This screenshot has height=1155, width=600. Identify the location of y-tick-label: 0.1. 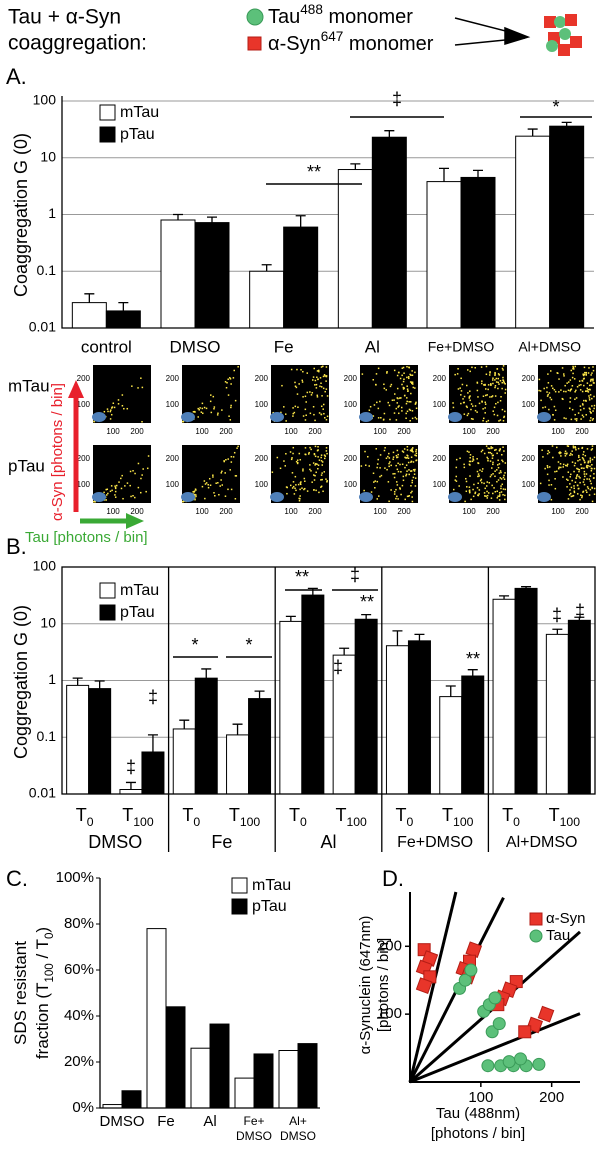
(47, 270).